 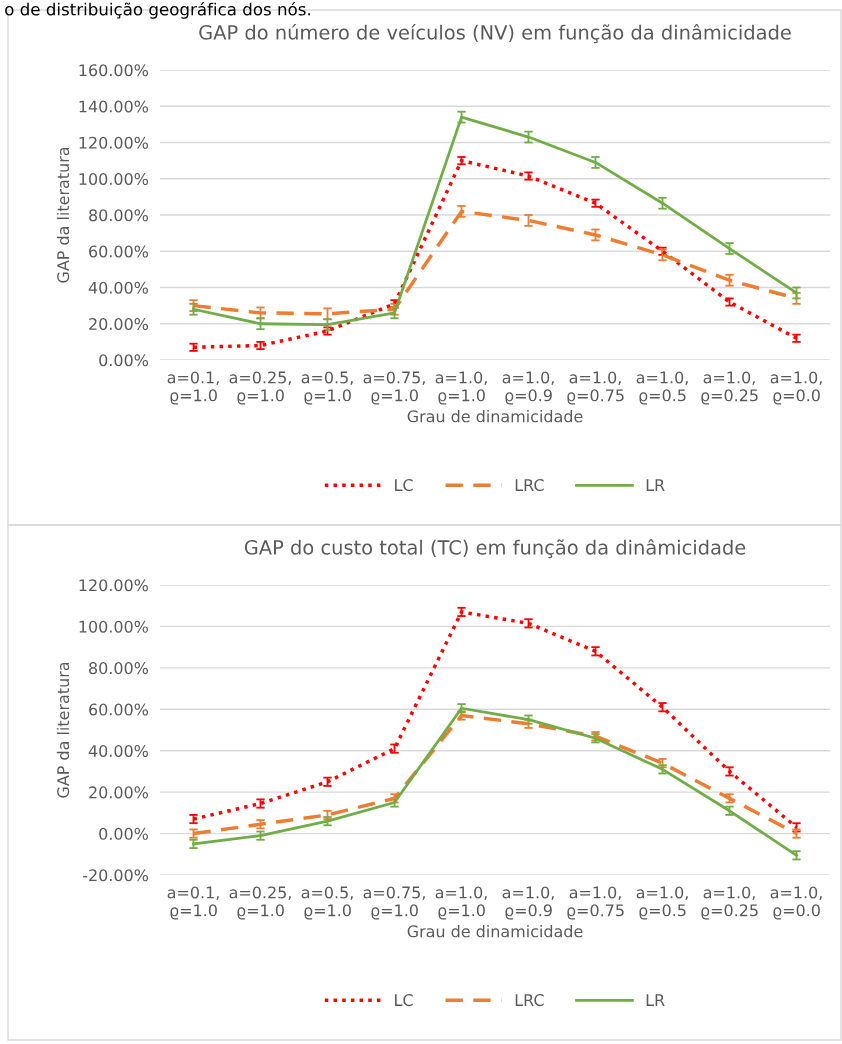 What do you see at coordinates (495, 548) in the screenshot?
I see `chart-title: GAP do custo total (TC) em função da dinâmicidade` at bounding box center [495, 548].